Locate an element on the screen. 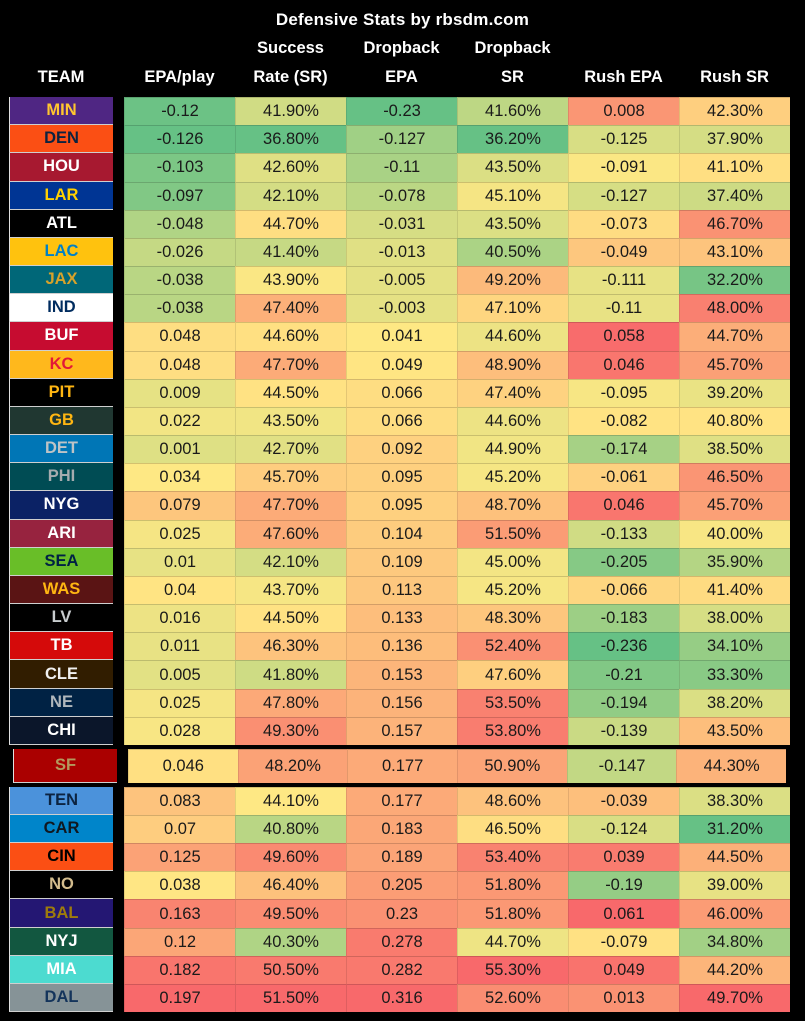 The width and height of the screenshot is (805, 1021). cell-dropback_sr-DET: 44.90% is located at coordinates (512, 449).